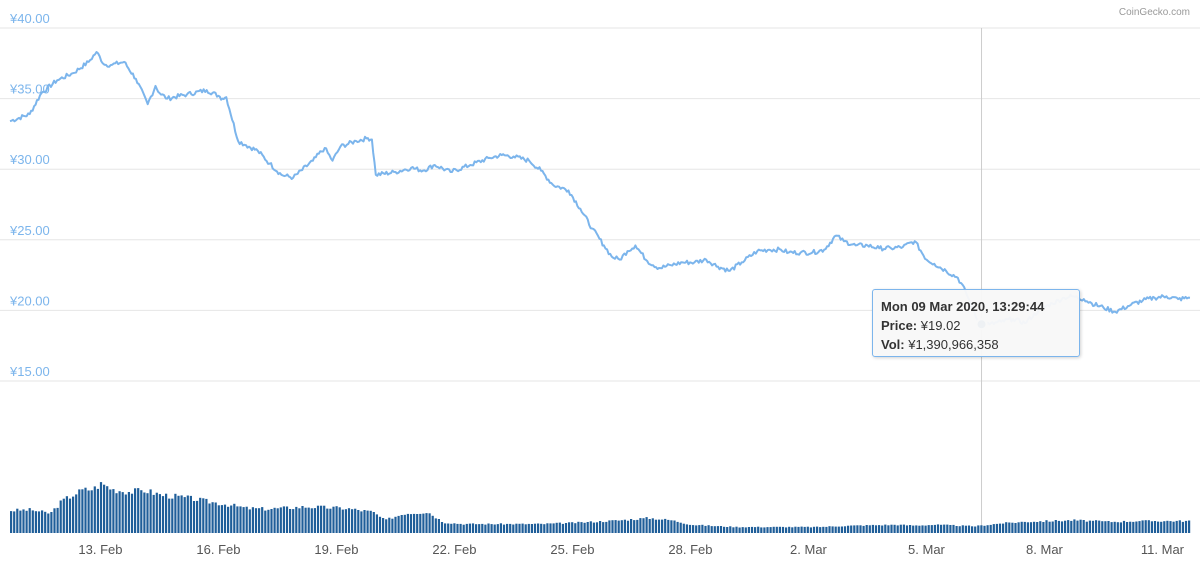  What do you see at coordinates (809, 549) in the screenshot?
I see `x-tick-label: 2. Mar` at bounding box center [809, 549].